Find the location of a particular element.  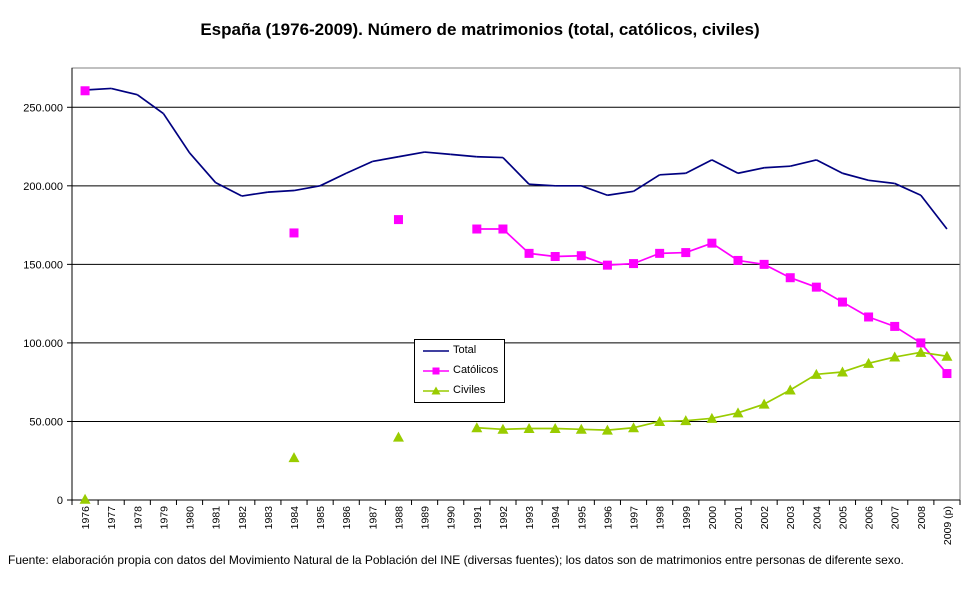

x-tick-label: 1989 is located at coordinates (426, 518).